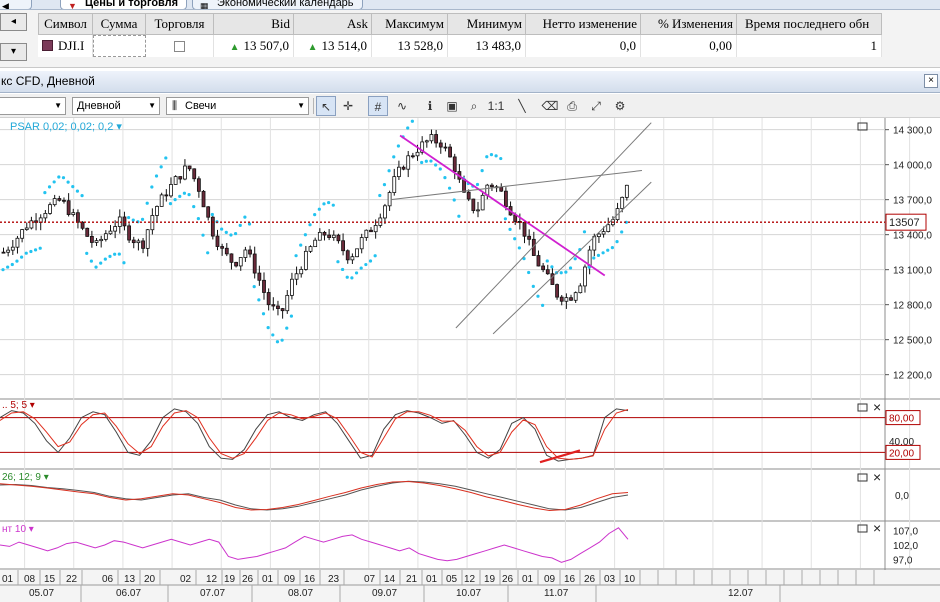  I want to click on col-pct-change: % Изменения, so click(689, 24).